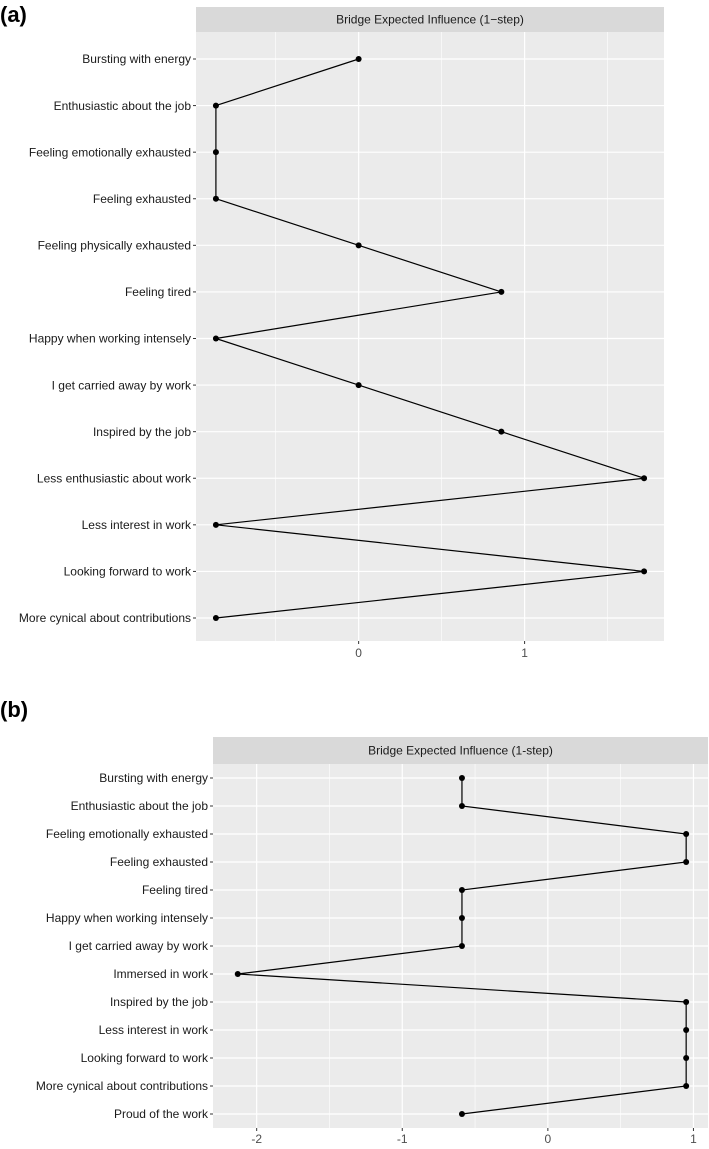 The height and width of the screenshot is (1149, 709). What do you see at coordinates (159, 862) in the screenshot?
I see `y-tick-label-b-3: Feeling exhausted` at bounding box center [159, 862].